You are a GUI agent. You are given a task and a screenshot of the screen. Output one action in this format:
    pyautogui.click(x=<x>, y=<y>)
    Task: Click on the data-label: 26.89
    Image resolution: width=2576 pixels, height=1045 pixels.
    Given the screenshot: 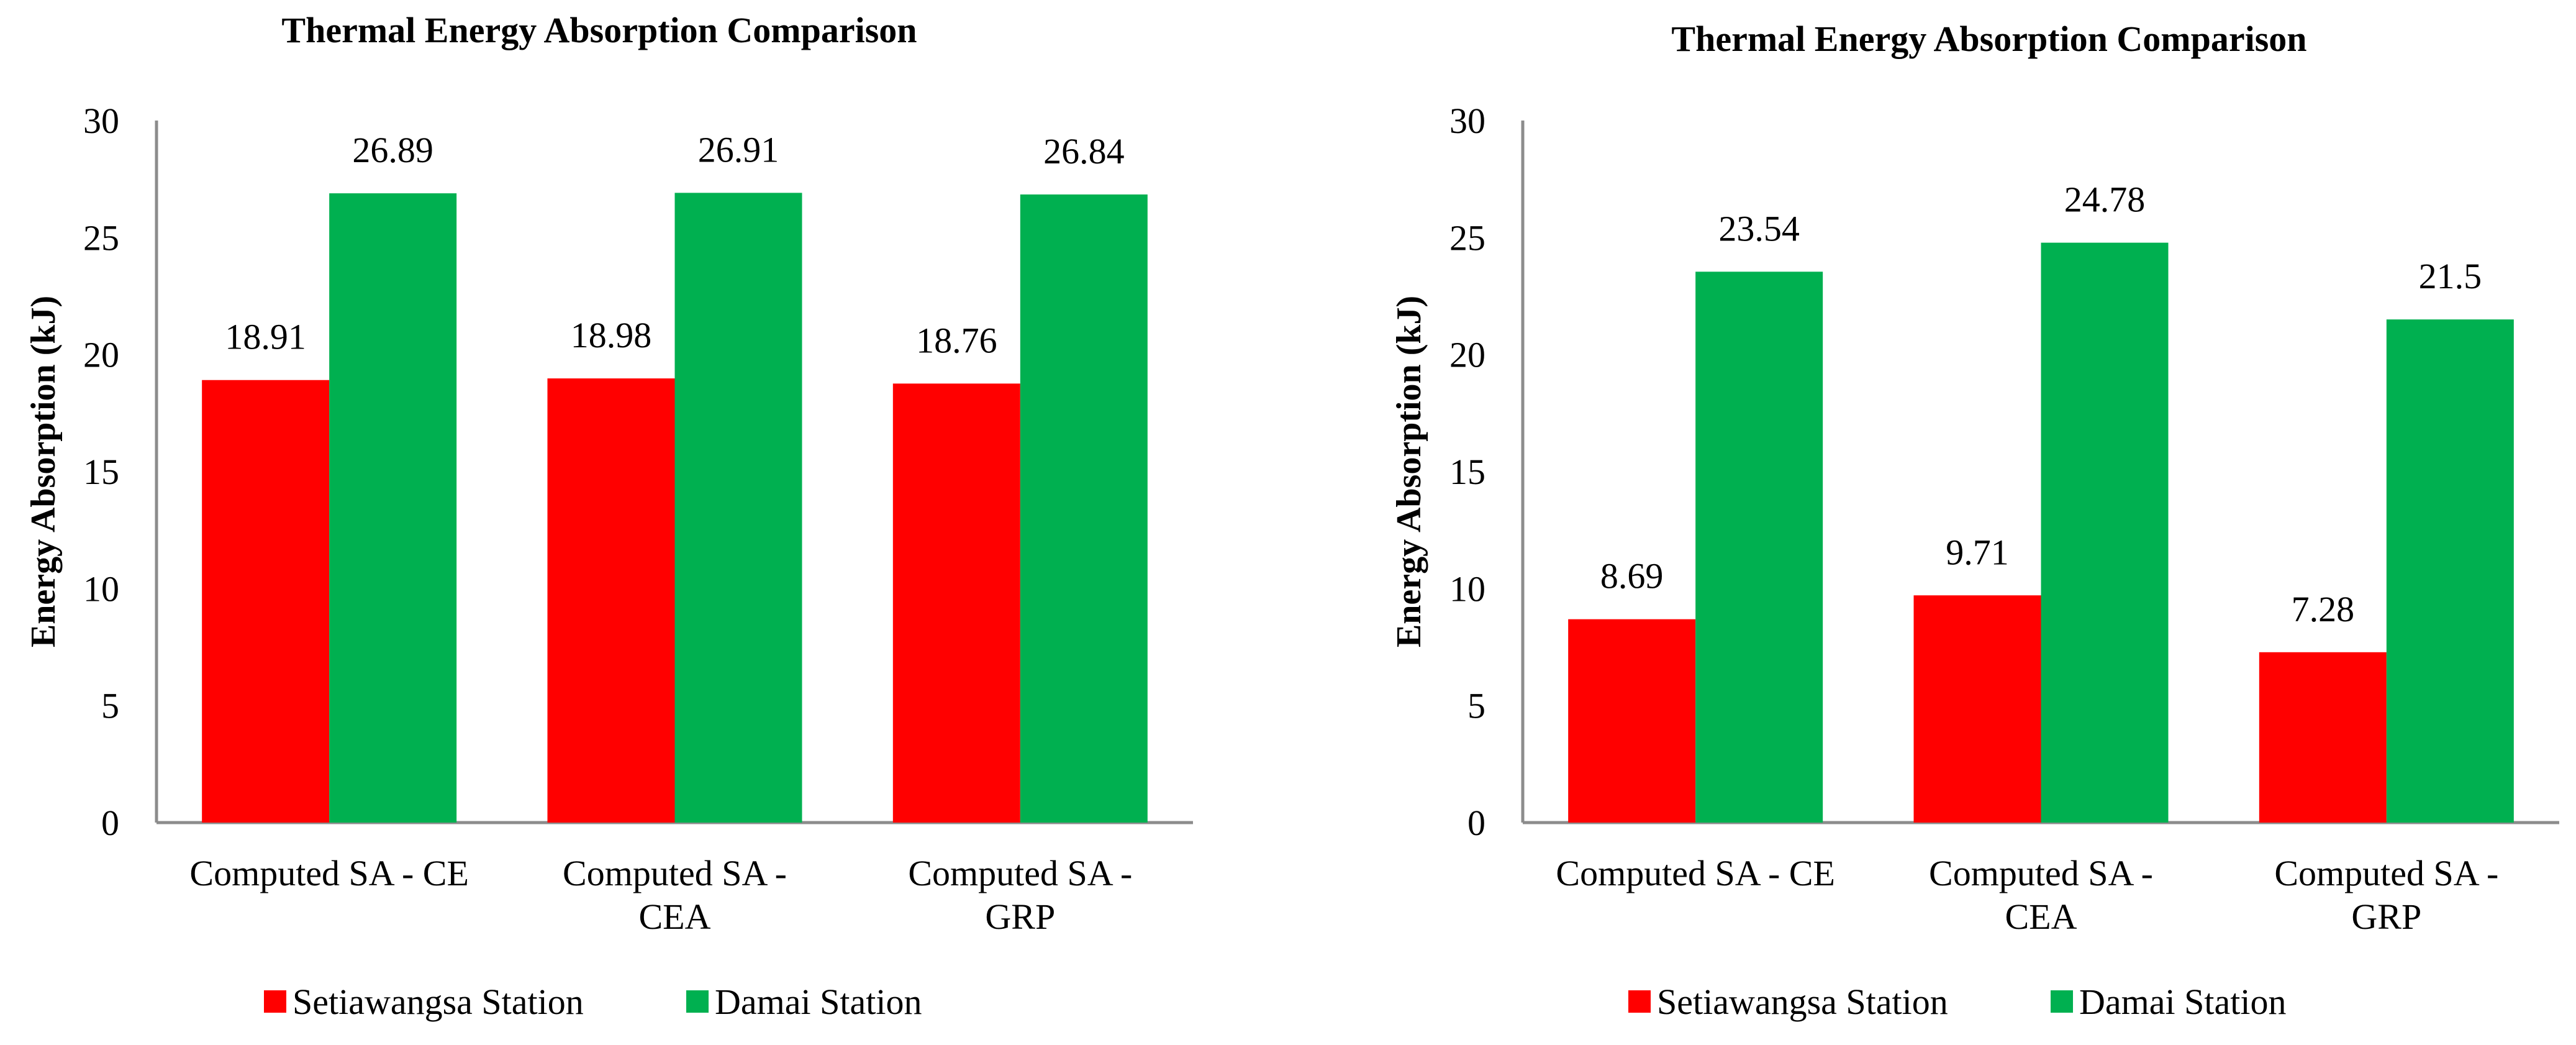 What is the action you would take?
    pyautogui.click(x=392, y=150)
    